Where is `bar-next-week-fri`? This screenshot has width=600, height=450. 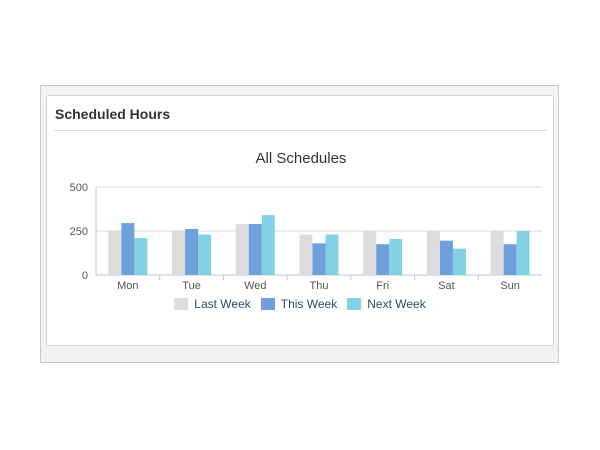 bar-next-week-fri is located at coordinates (396, 256).